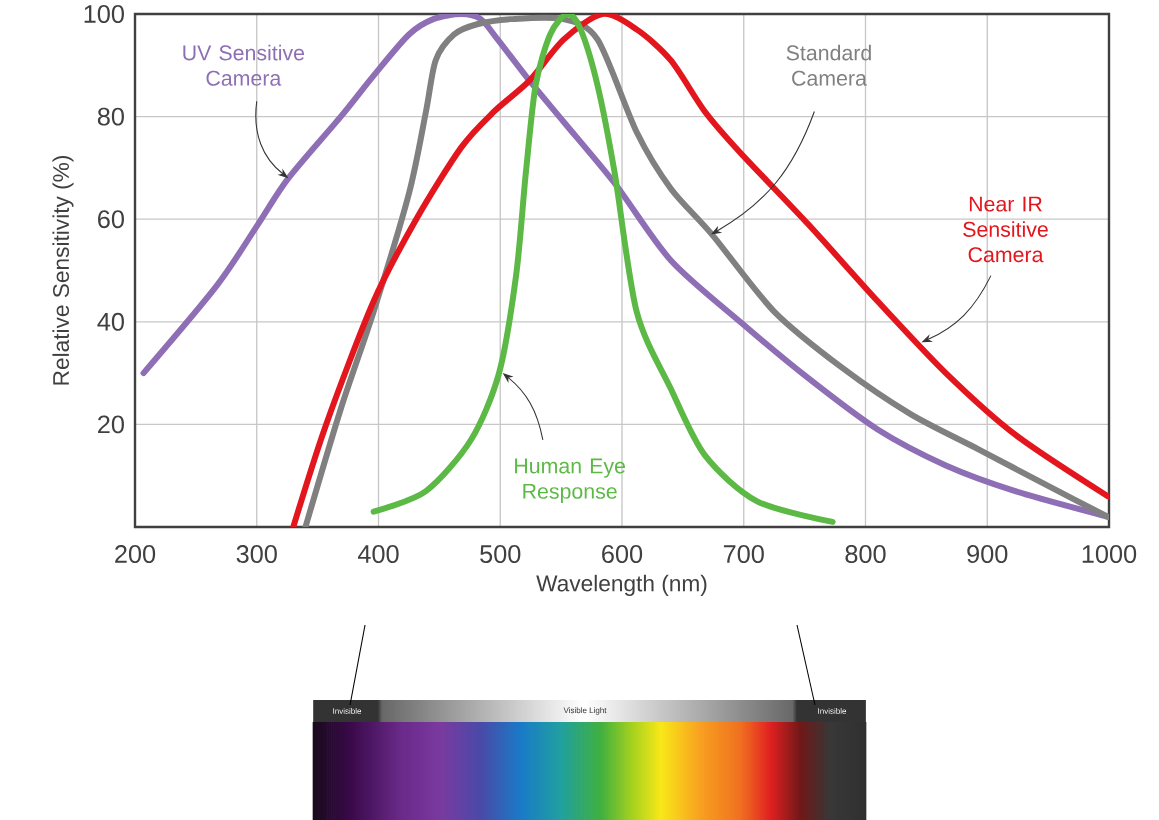 The width and height of the screenshot is (1159, 820). What do you see at coordinates (1005, 229) in the screenshot?
I see `text: Near IR Sensitive Camera` at bounding box center [1005, 229].